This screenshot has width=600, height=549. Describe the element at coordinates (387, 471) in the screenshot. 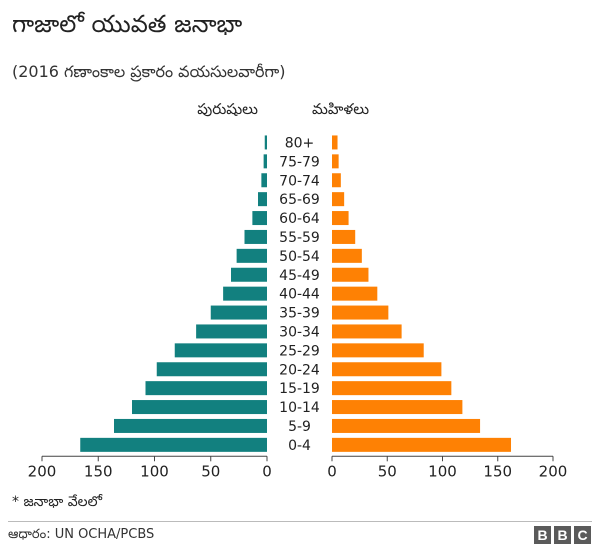

I see `x-tick-label-female: 50` at that location.